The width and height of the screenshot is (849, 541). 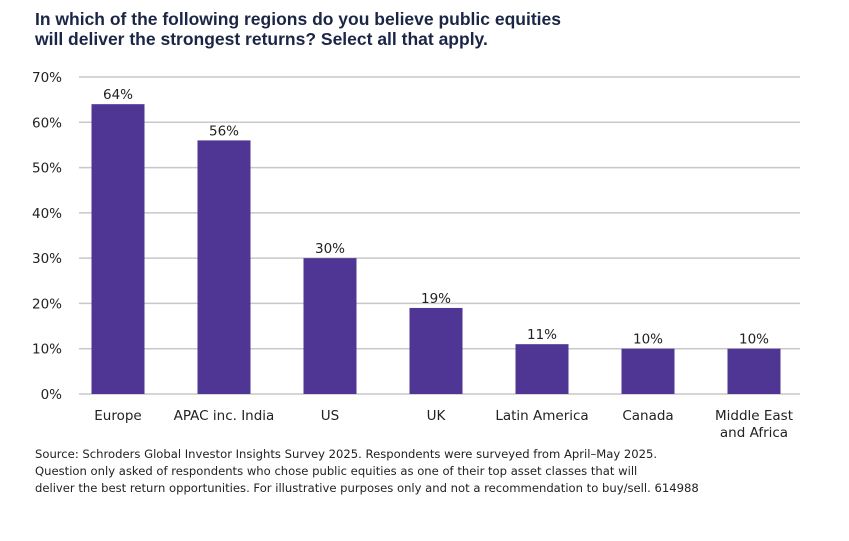 What do you see at coordinates (330, 416) in the screenshot?
I see `category-label: US` at bounding box center [330, 416].